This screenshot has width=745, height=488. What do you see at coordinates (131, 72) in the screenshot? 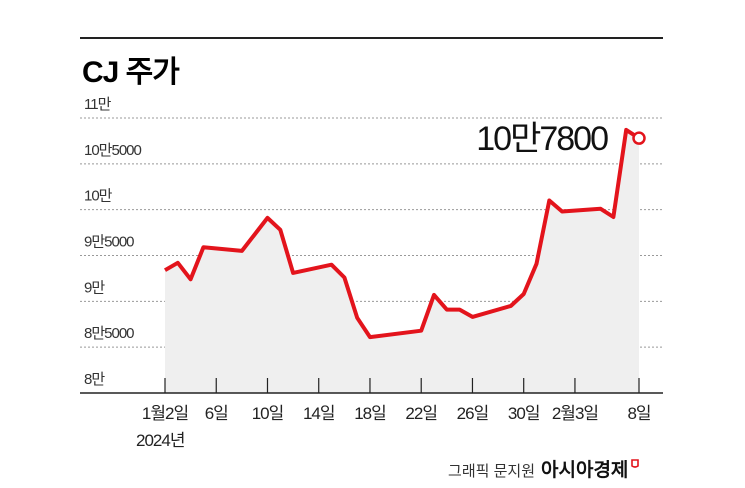
I see `chart-title: CJ 주가` at bounding box center [131, 72].